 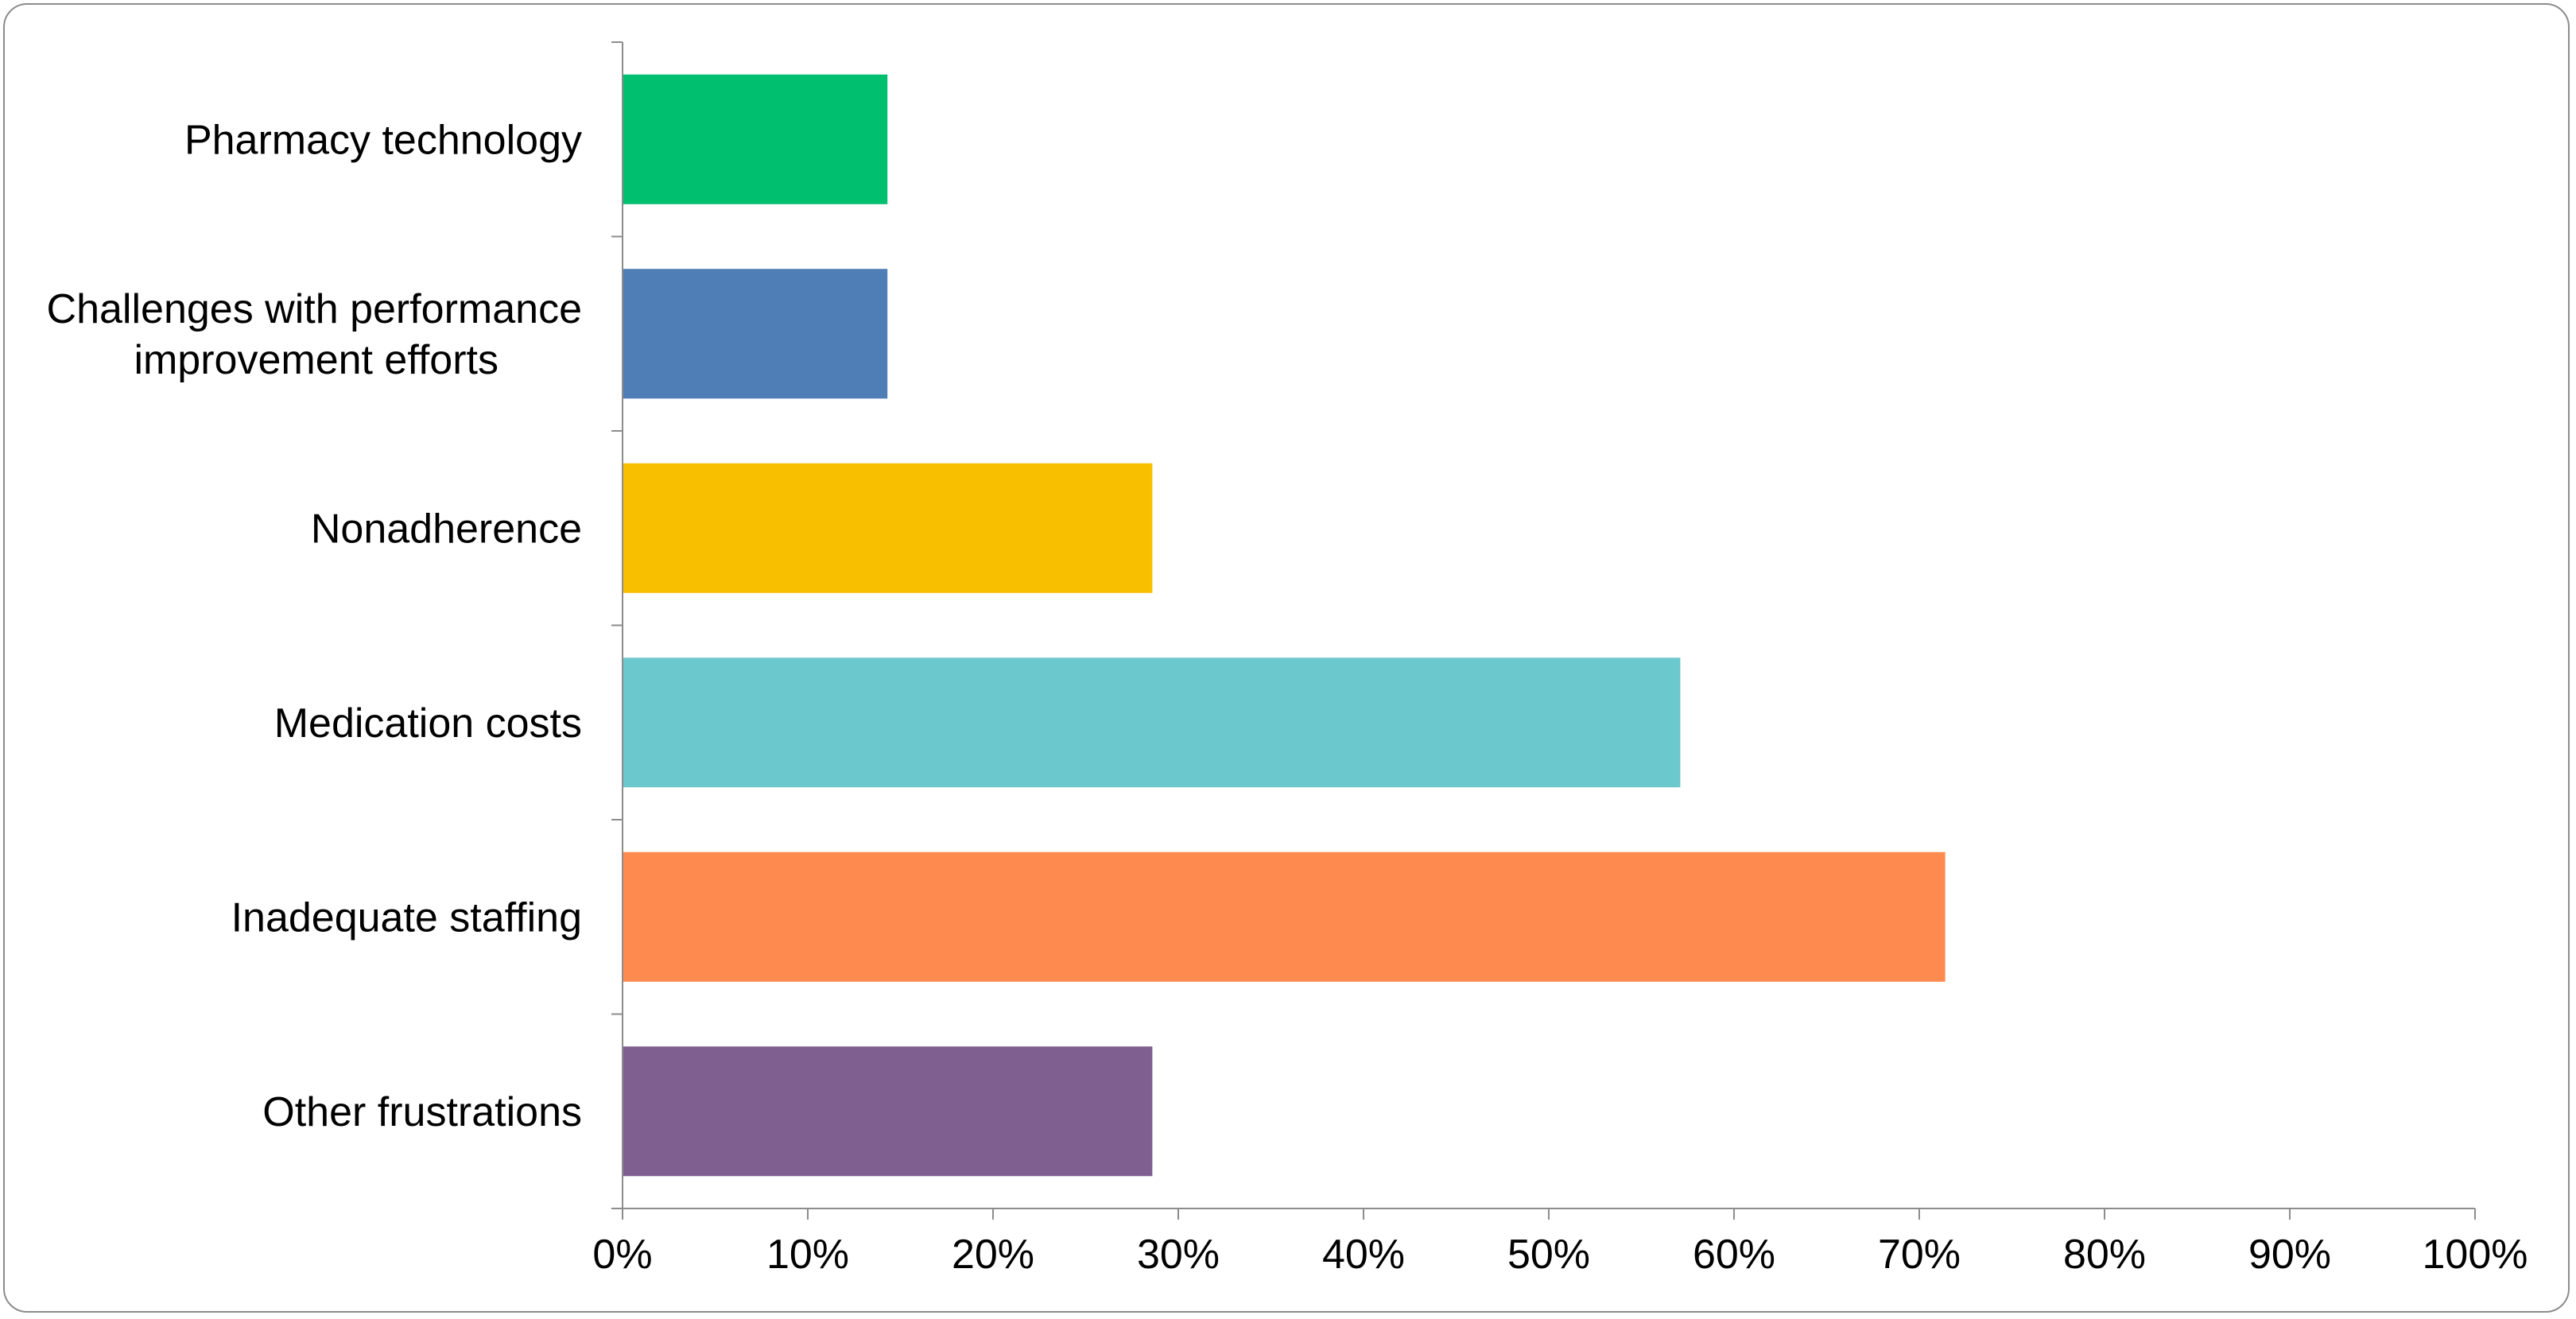 I want to click on category-label-line: Other frustrations, so click(x=422, y=1112).